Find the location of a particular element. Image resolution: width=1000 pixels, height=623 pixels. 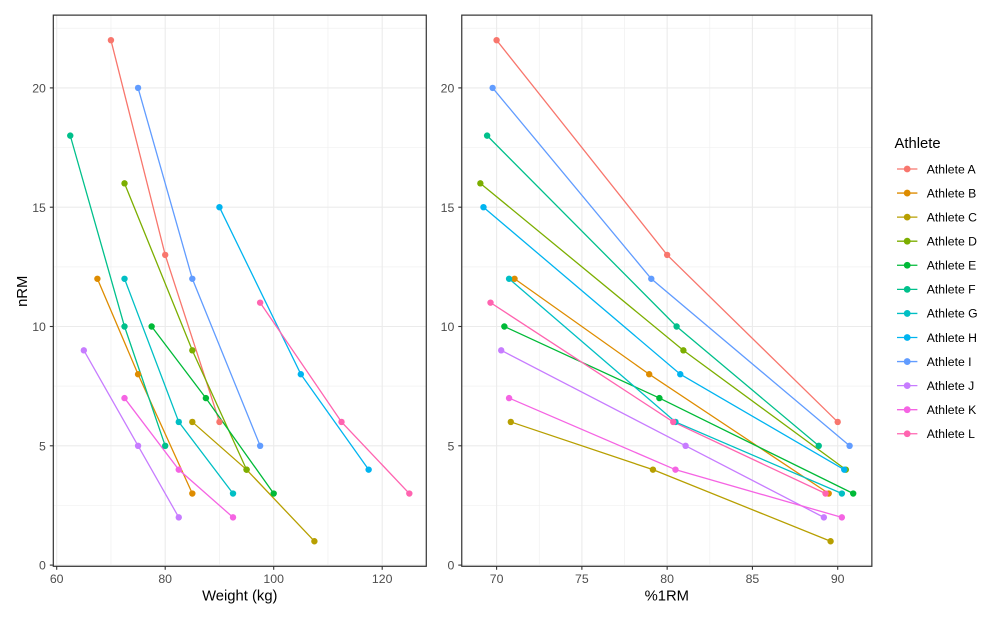

svg-text: Athlete H is located at coordinates (952, 338).